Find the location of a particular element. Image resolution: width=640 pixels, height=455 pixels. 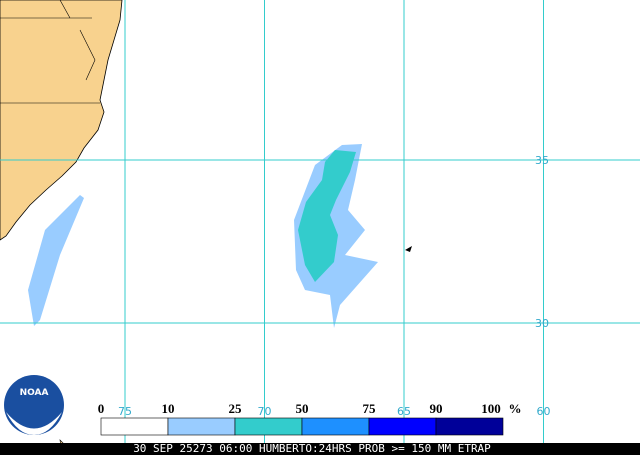

legend-unit: % is located at coordinates (515, 408).